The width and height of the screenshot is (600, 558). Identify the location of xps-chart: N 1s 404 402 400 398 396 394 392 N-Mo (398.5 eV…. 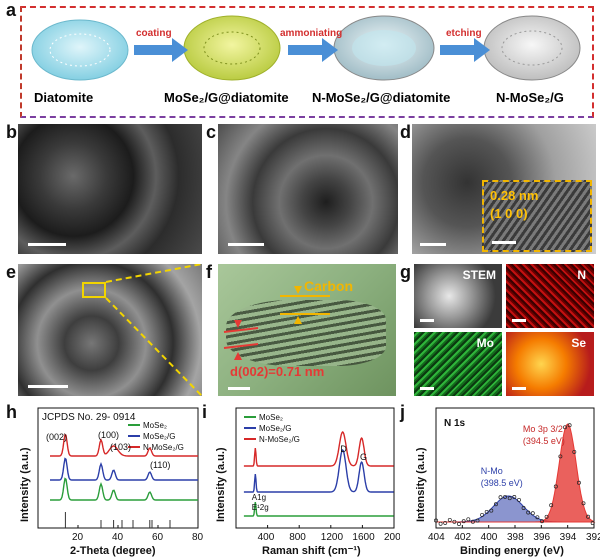
(507, 482).